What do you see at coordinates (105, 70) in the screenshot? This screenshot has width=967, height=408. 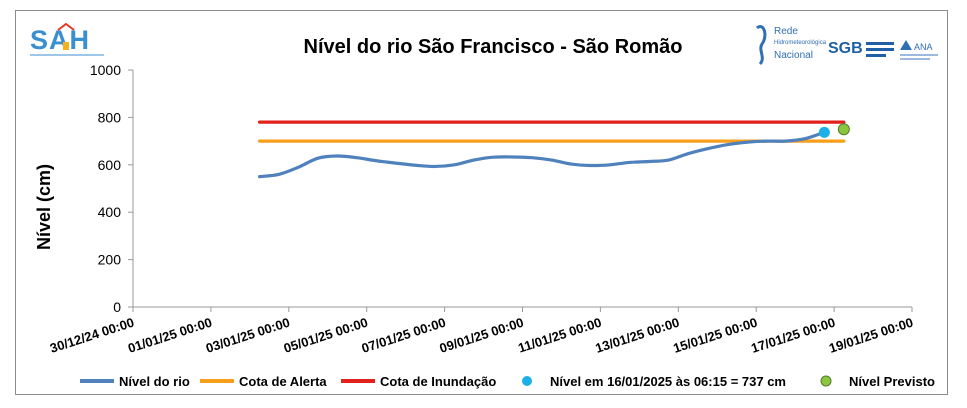 I see `y-tick-label: 1000` at bounding box center [105, 70].